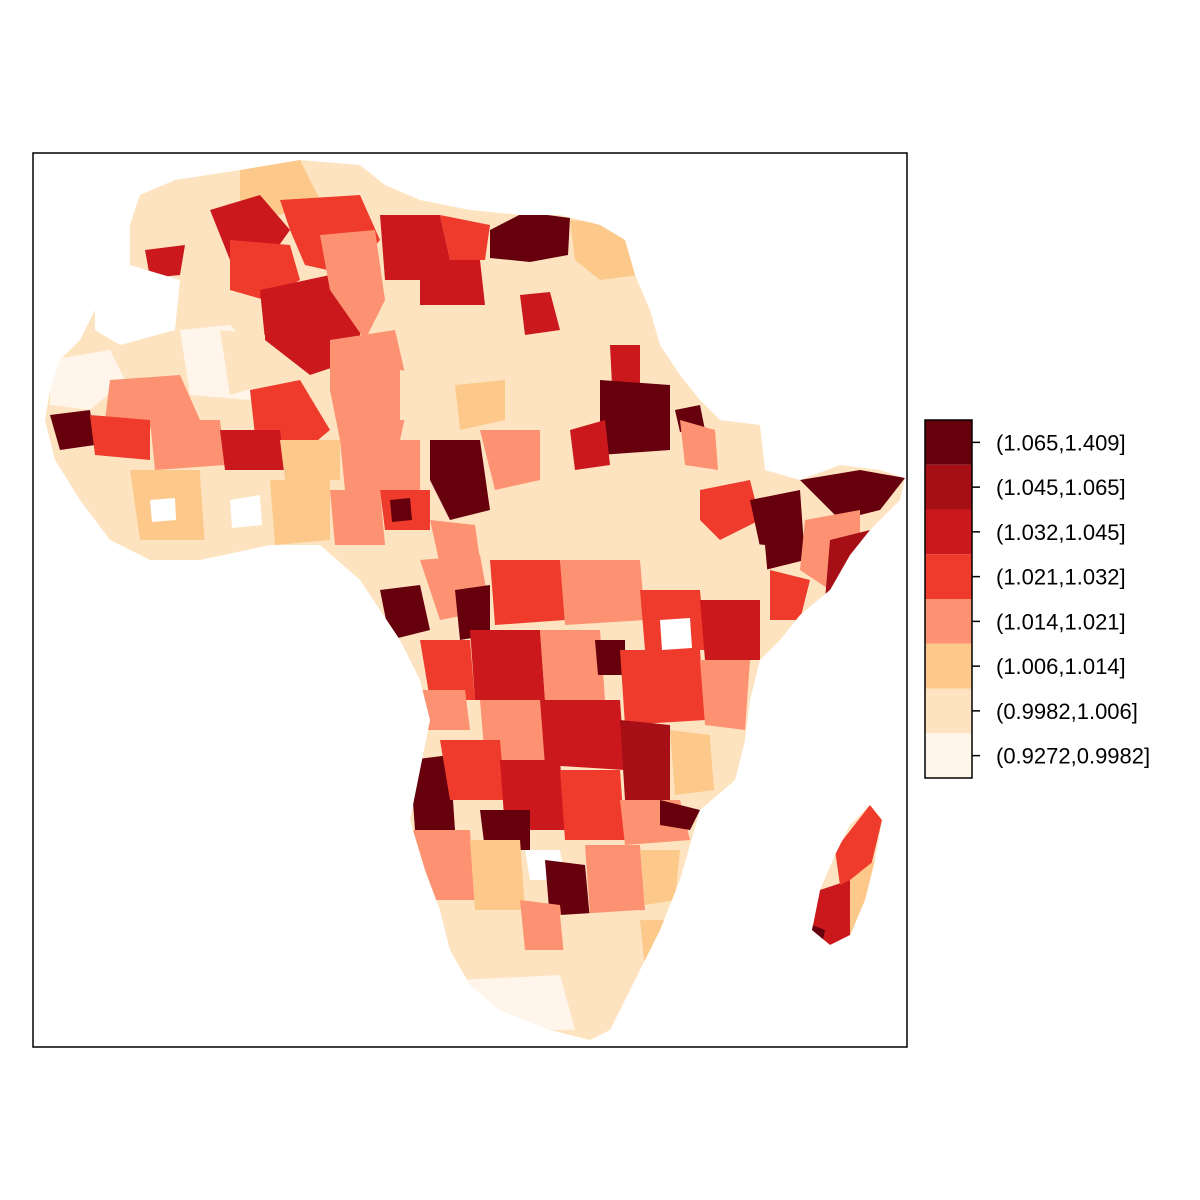 This screenshot has width=1200, height=1200. What do you see at coordinates (1061, 442) in the screenshot?
I see `legend-label: (1.065,1.409]` at bounding box center [1061, 442].